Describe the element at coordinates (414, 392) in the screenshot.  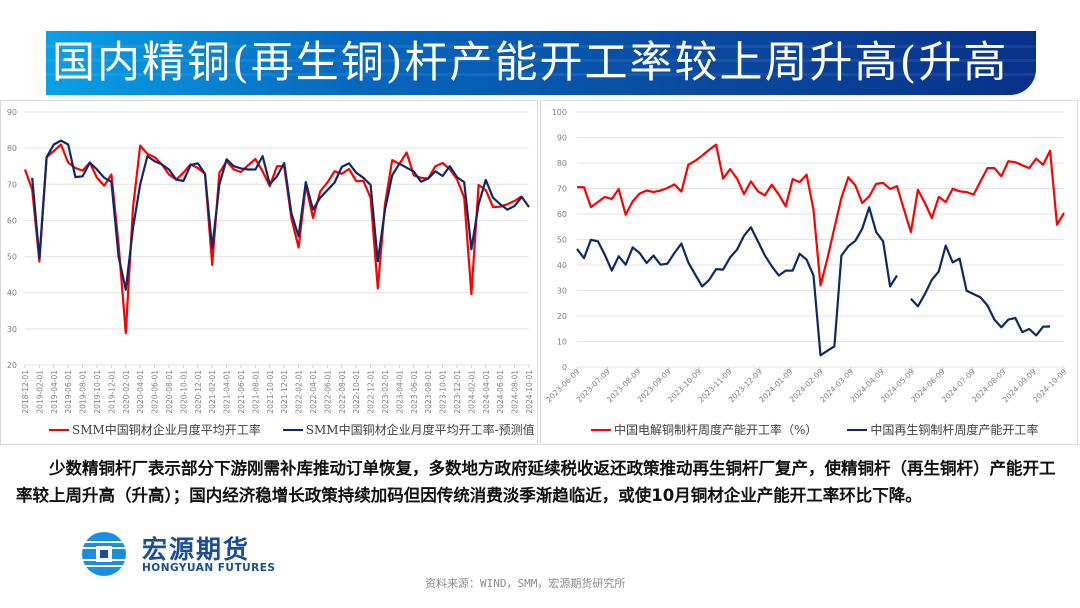
I see `x-tick-label: 2023-06-01` at that location.